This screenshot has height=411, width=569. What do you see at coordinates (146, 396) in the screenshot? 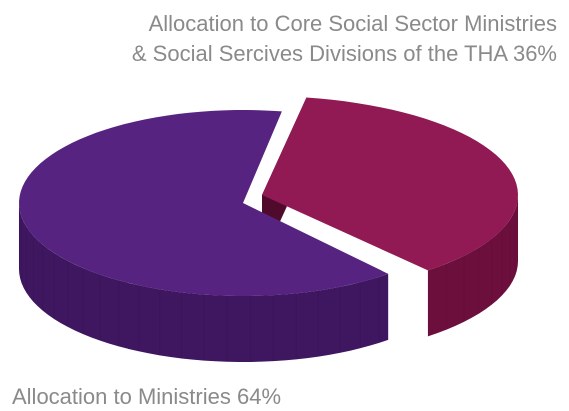
I see `slice-label-ministries: Allocation to Ministries 64%` at bounding box center [146, 396].